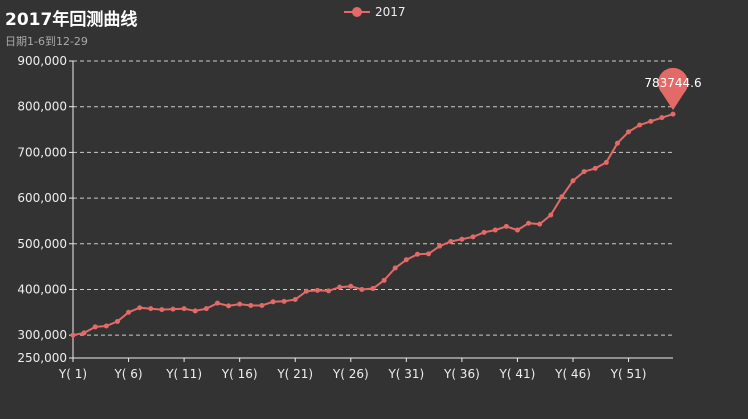 This screenshot has width=748, height=419. I want to click on x-tick-label: Y( 31), so click(405, 374).